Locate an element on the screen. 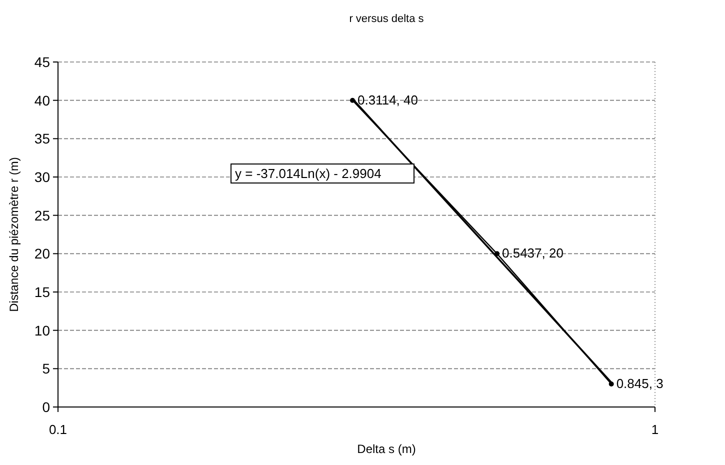 The height and width of the screenshot is (465, 725). y-tick-label: 20 is located at coordinates (42, 254).